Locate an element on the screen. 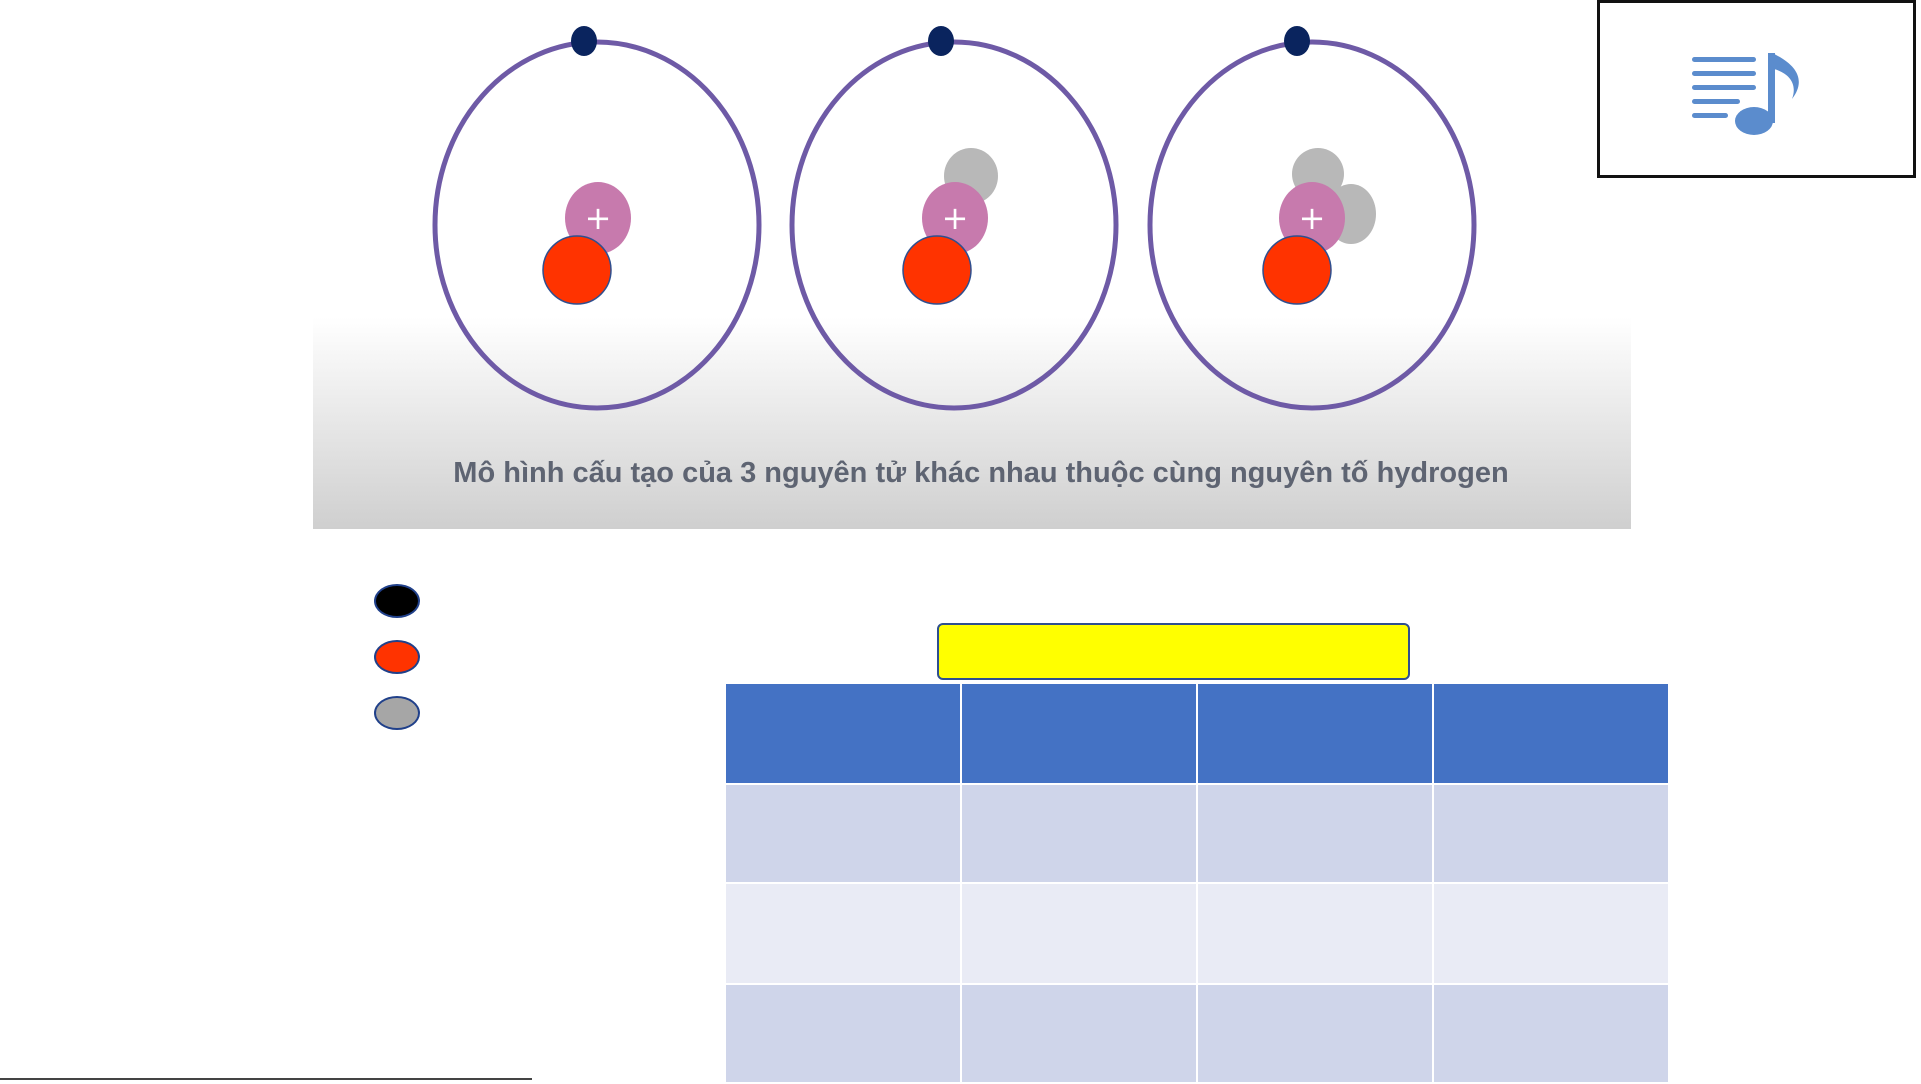  table-title-box is located at coordinates (1173, 651).